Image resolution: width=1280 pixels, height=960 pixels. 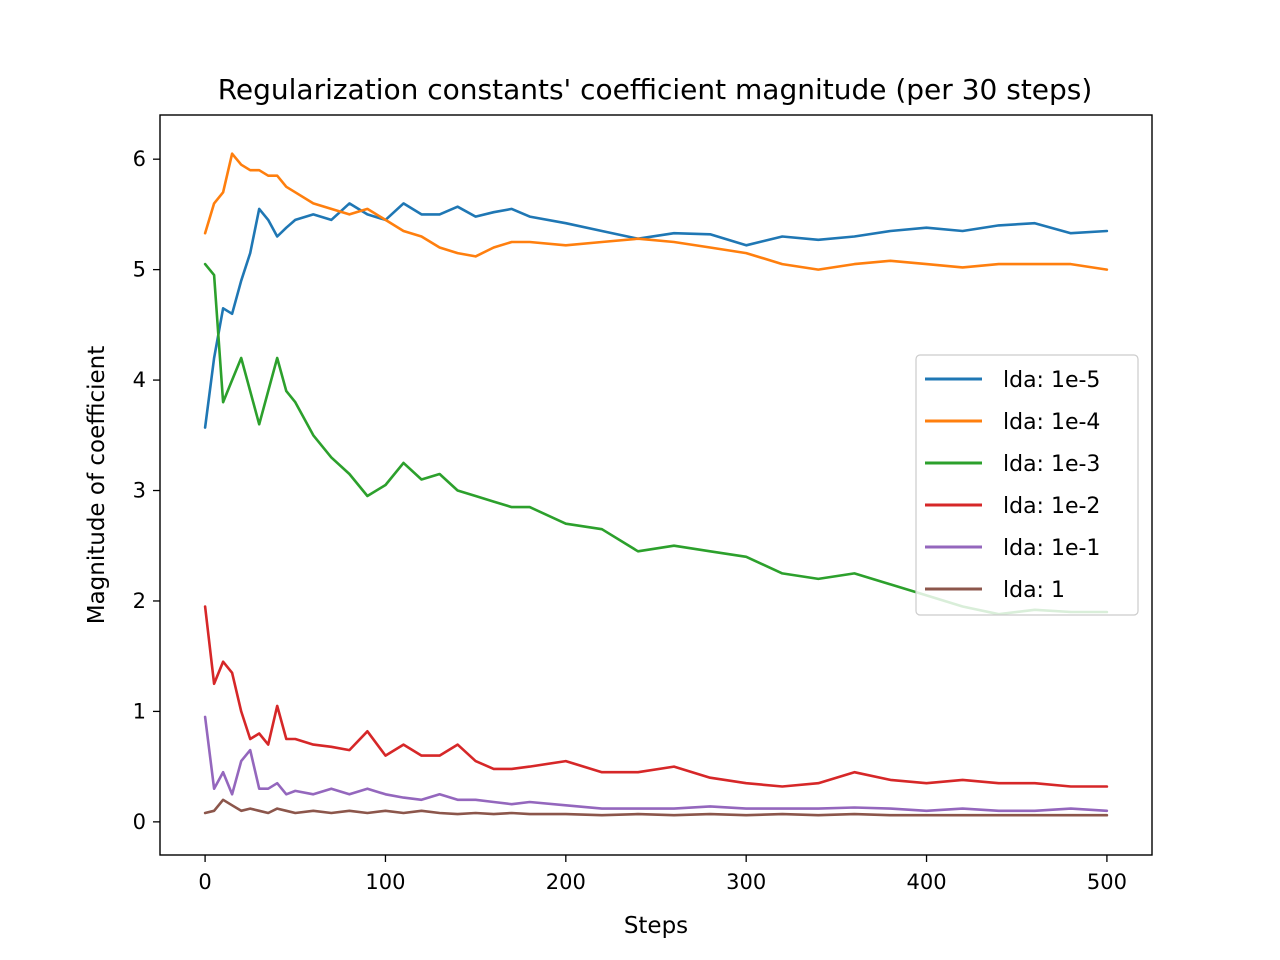 I want to click on legend-label-0: lda: 1e-5, so click(x=1051, y=380).